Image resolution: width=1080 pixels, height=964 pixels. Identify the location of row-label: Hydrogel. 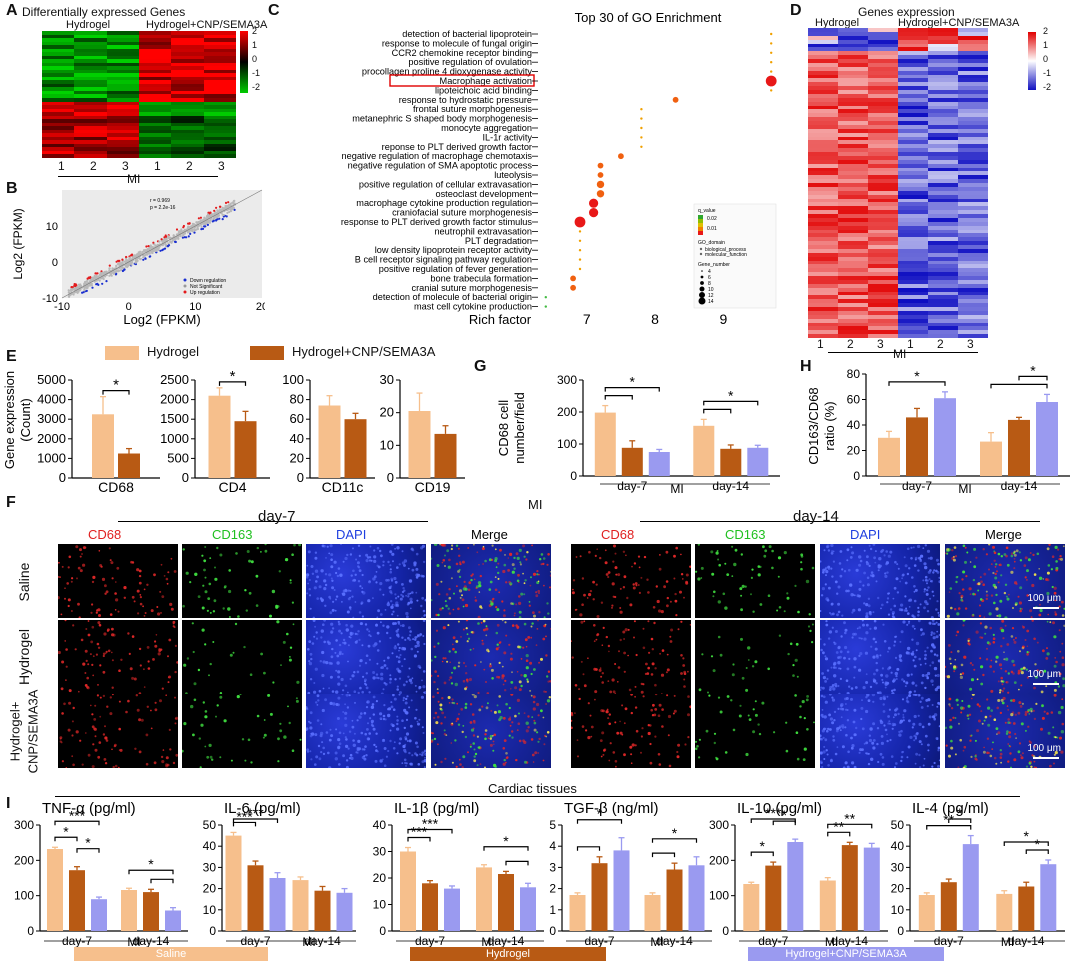
(24, 657).